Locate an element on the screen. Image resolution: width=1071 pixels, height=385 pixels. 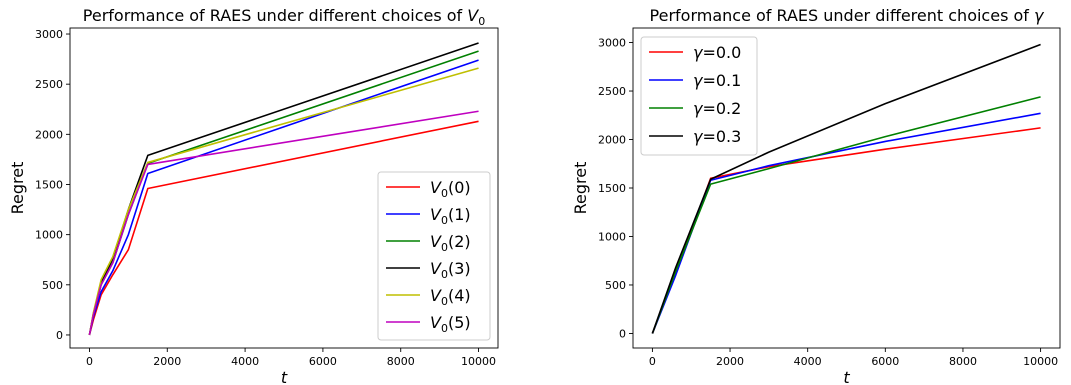
legend-item-3: γ=0.2 is located at coordinates (695, 108).